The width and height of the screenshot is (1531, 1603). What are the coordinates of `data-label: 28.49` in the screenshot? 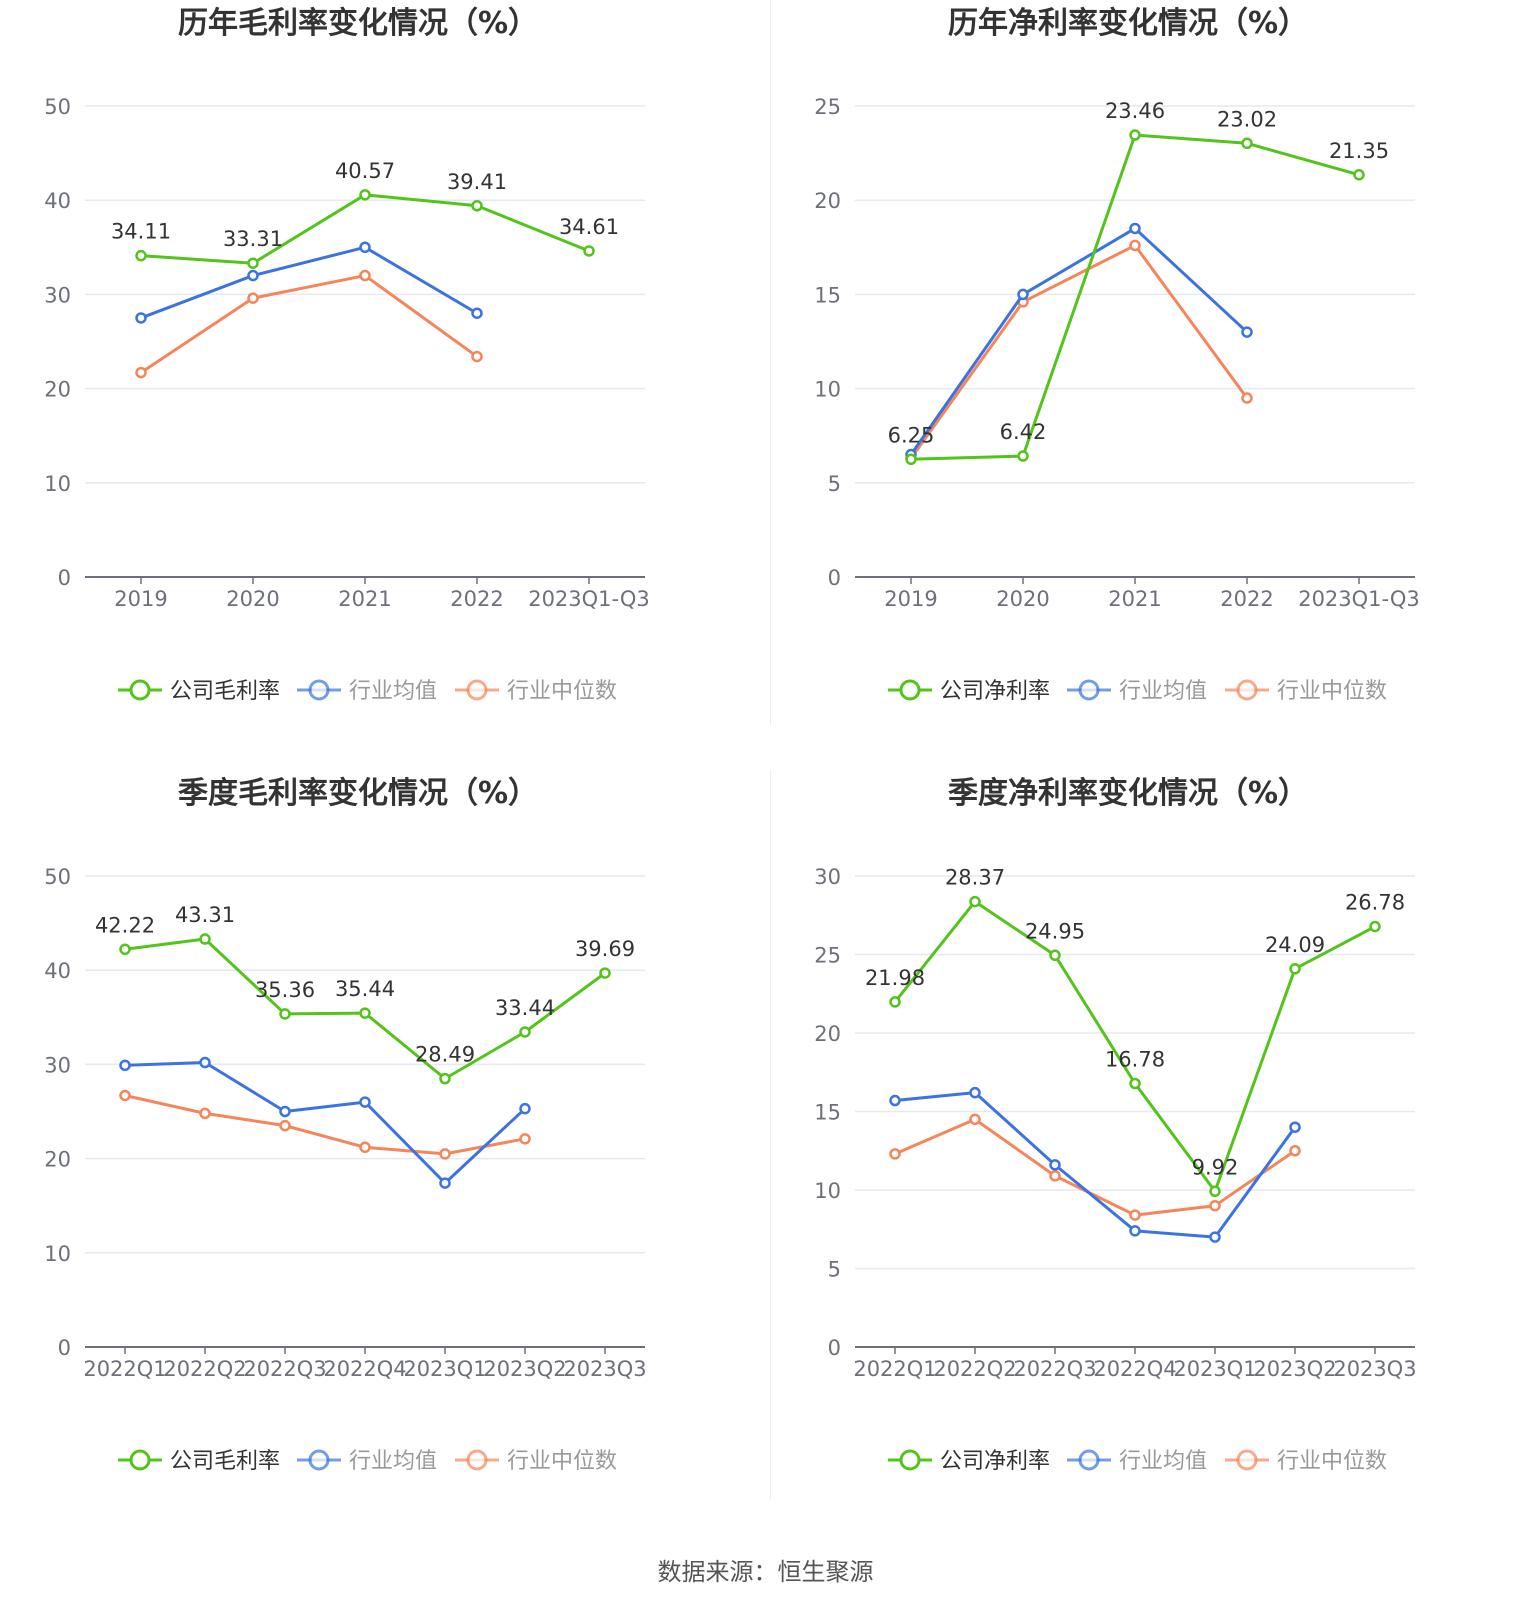 It's located at (445, 1055).